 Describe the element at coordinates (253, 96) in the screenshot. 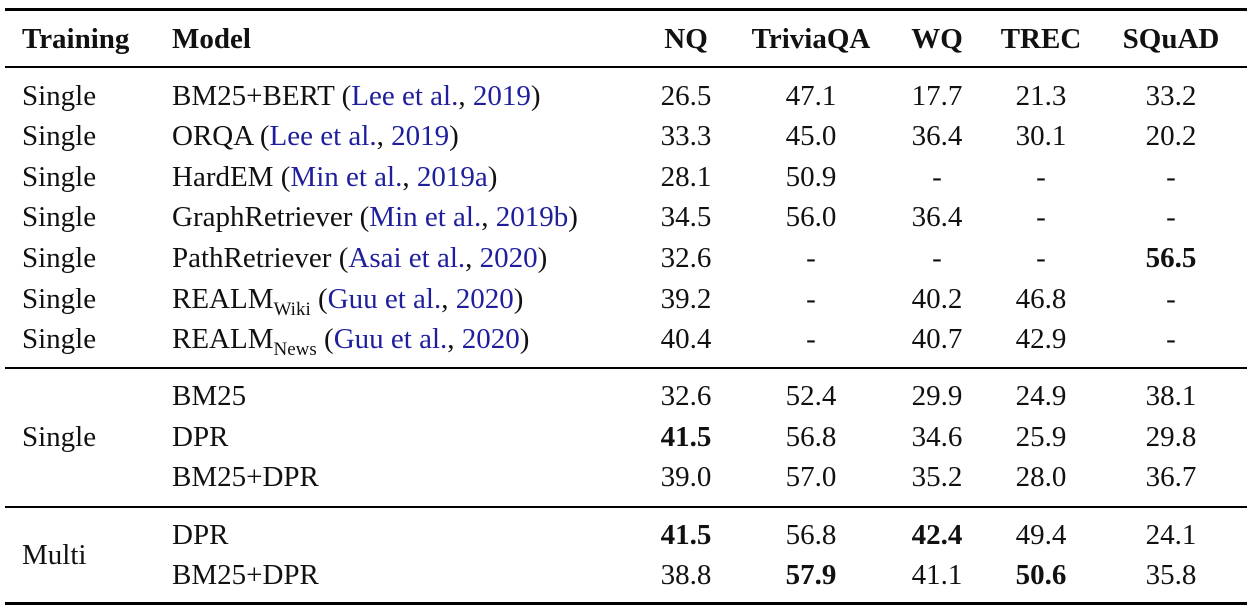

I see `model-name: BM25+BERT` at that location.